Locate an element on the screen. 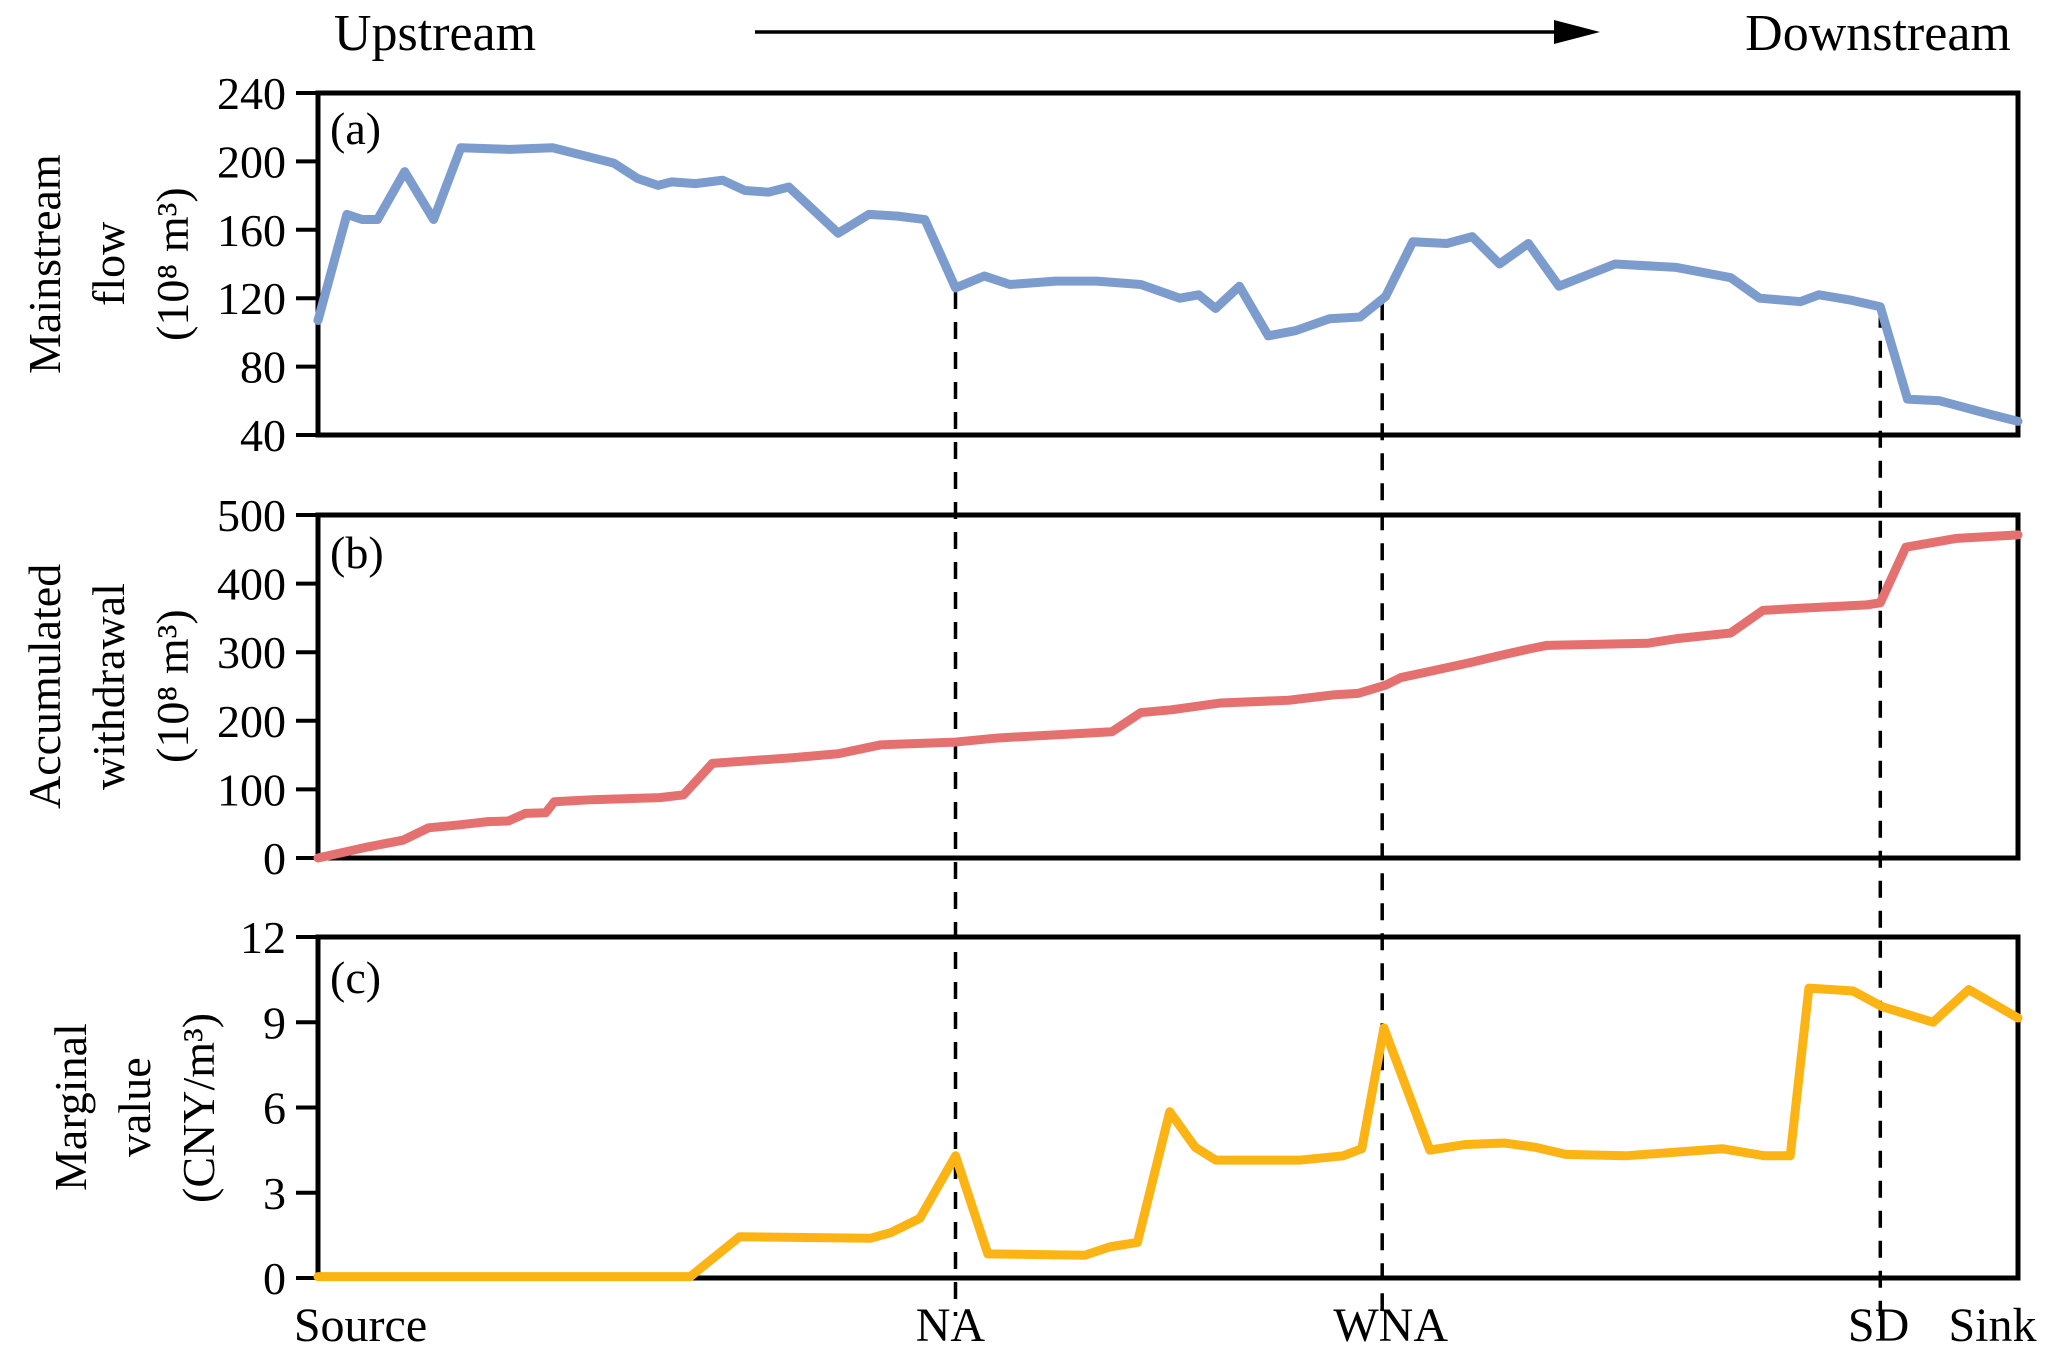 The height and width of the screenshot is (1357, 2067). panel-b-ylabel-line2: withdrawal is located at coordinates (108, 686).